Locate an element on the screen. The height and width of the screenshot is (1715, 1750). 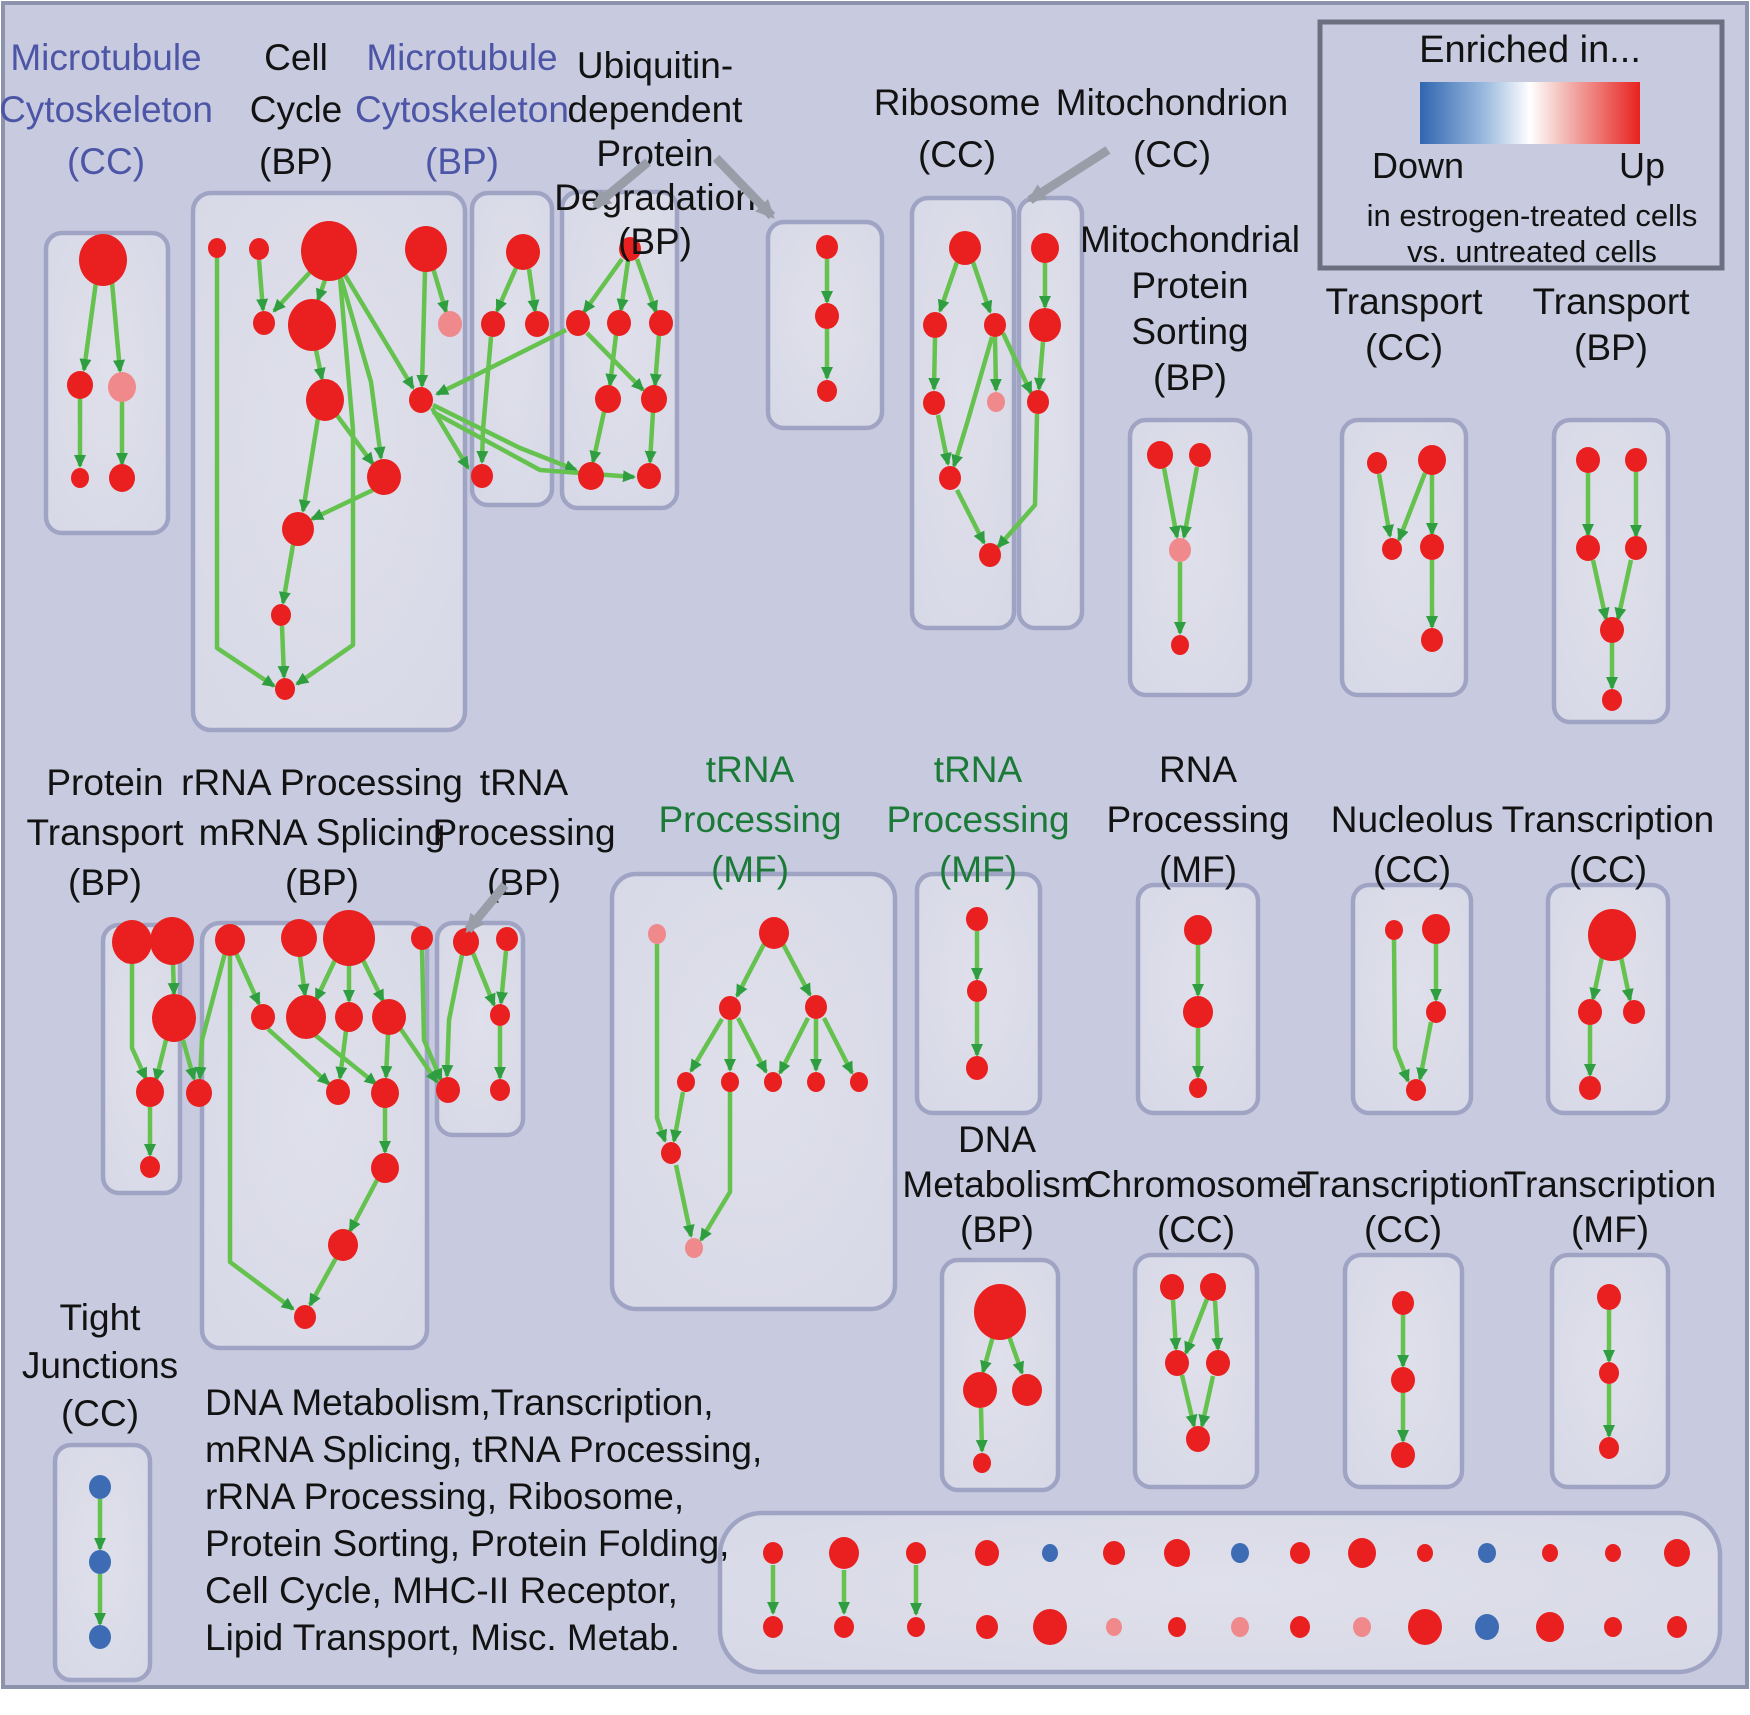
cluster-box-transcription-cc-mid is located at coordinates (1608, 999).